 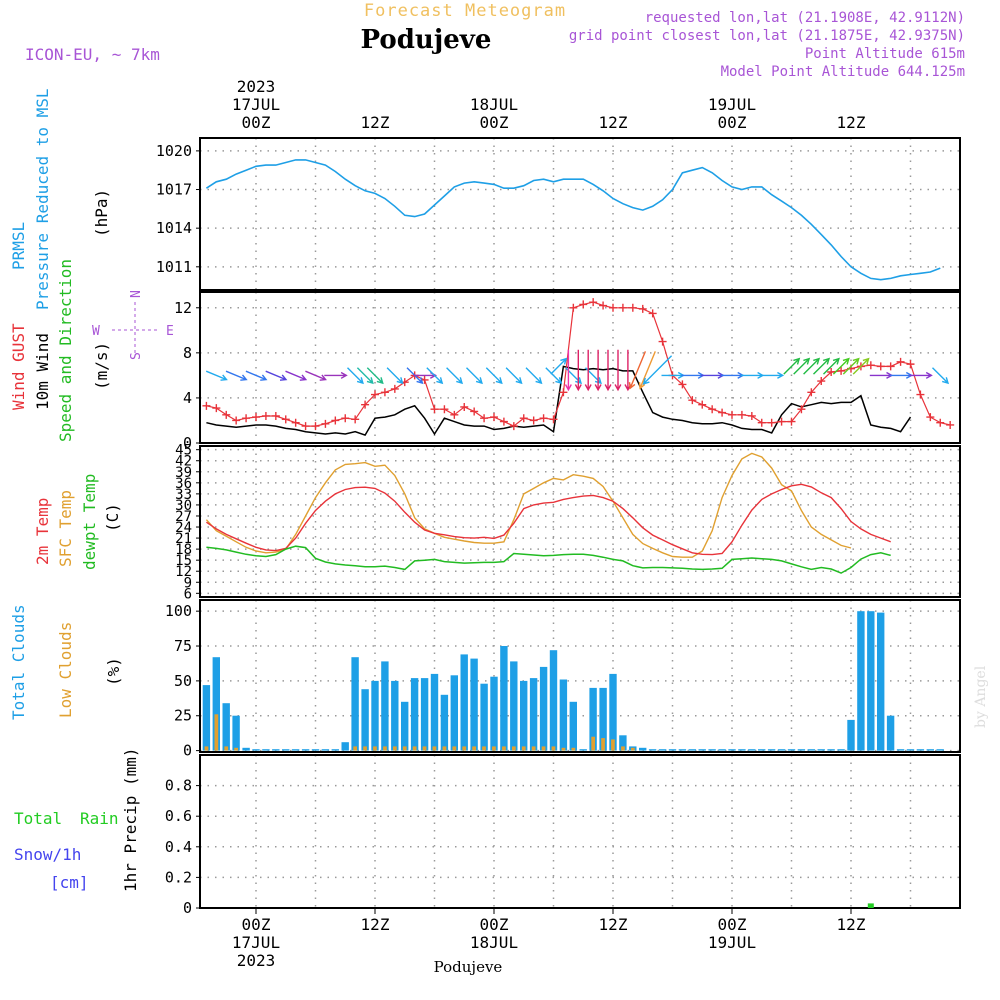 I want to click on total-clouds-label: Total Clouds, so click(x=18, y=662).